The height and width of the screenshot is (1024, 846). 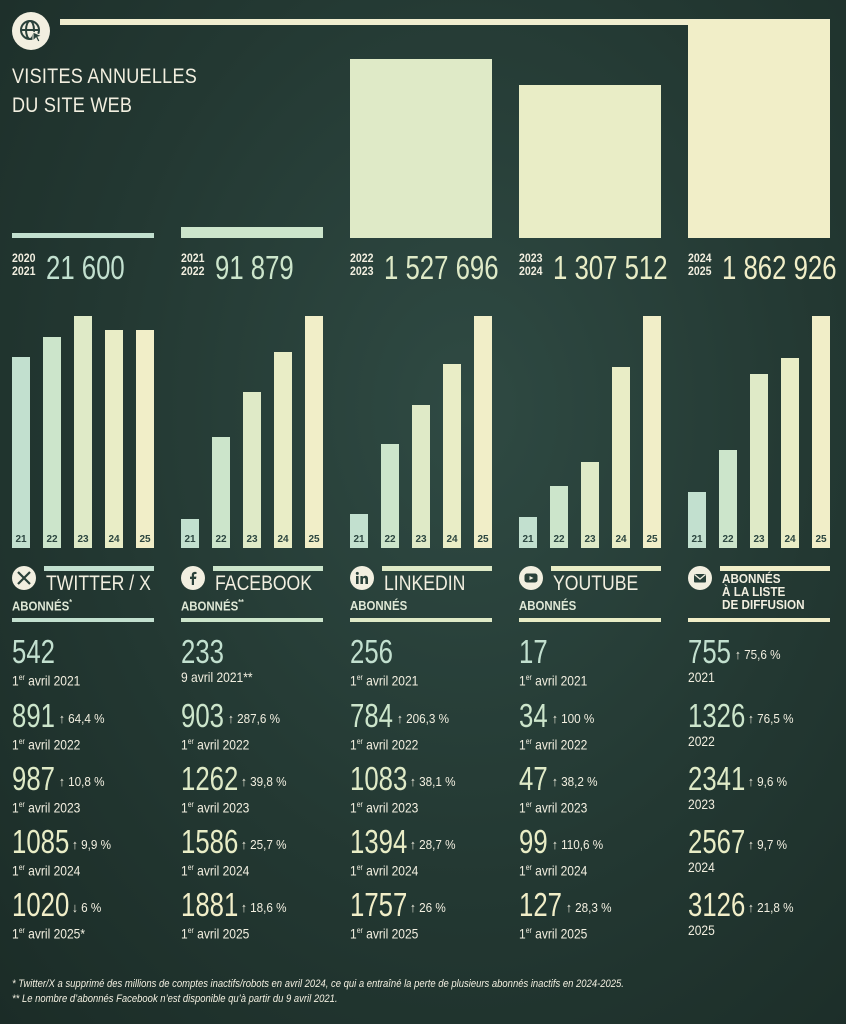 I want to click on title-line-1: VISITES ANNUELLES, so click(x=105, y=76).